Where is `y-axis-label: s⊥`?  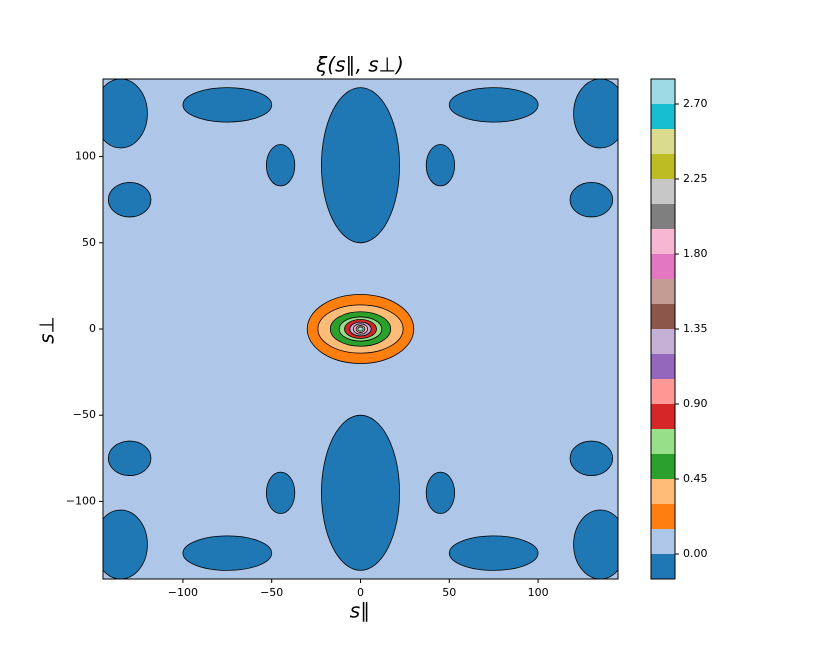
y-axis-label: s⊥ is located at coordinates (47, 330).